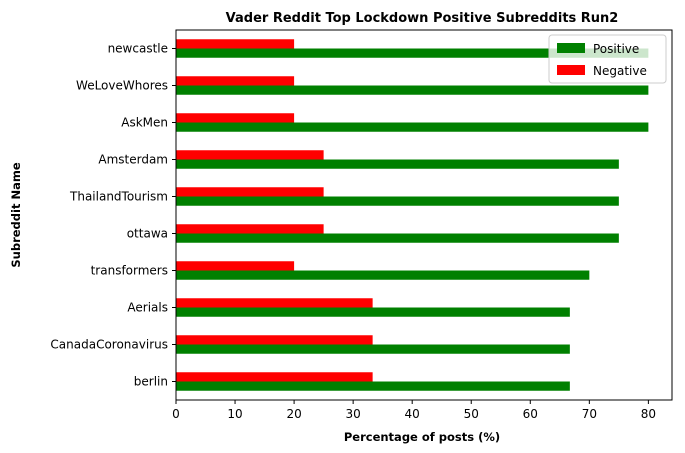 The image size is (685, 453). What do you see at coordinates (122, 86) in the screenshot?
I see `y-tick-label-1: WeLoveWhores` at bounding box center [122, 86].